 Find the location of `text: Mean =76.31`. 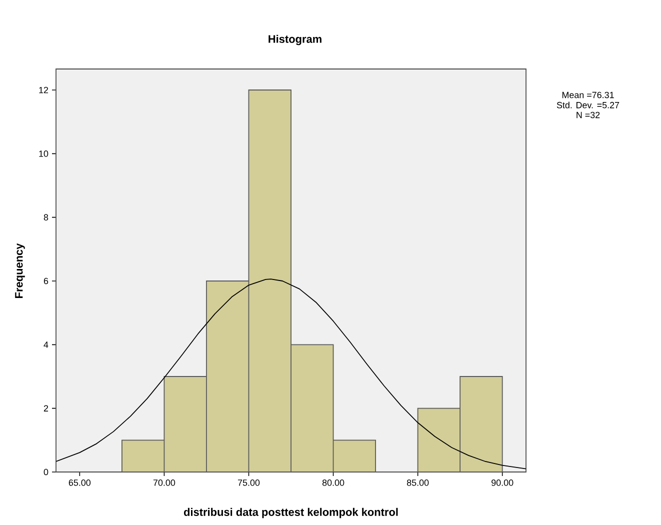

text: Mean =76.31 is located at coordinates (588, 95).